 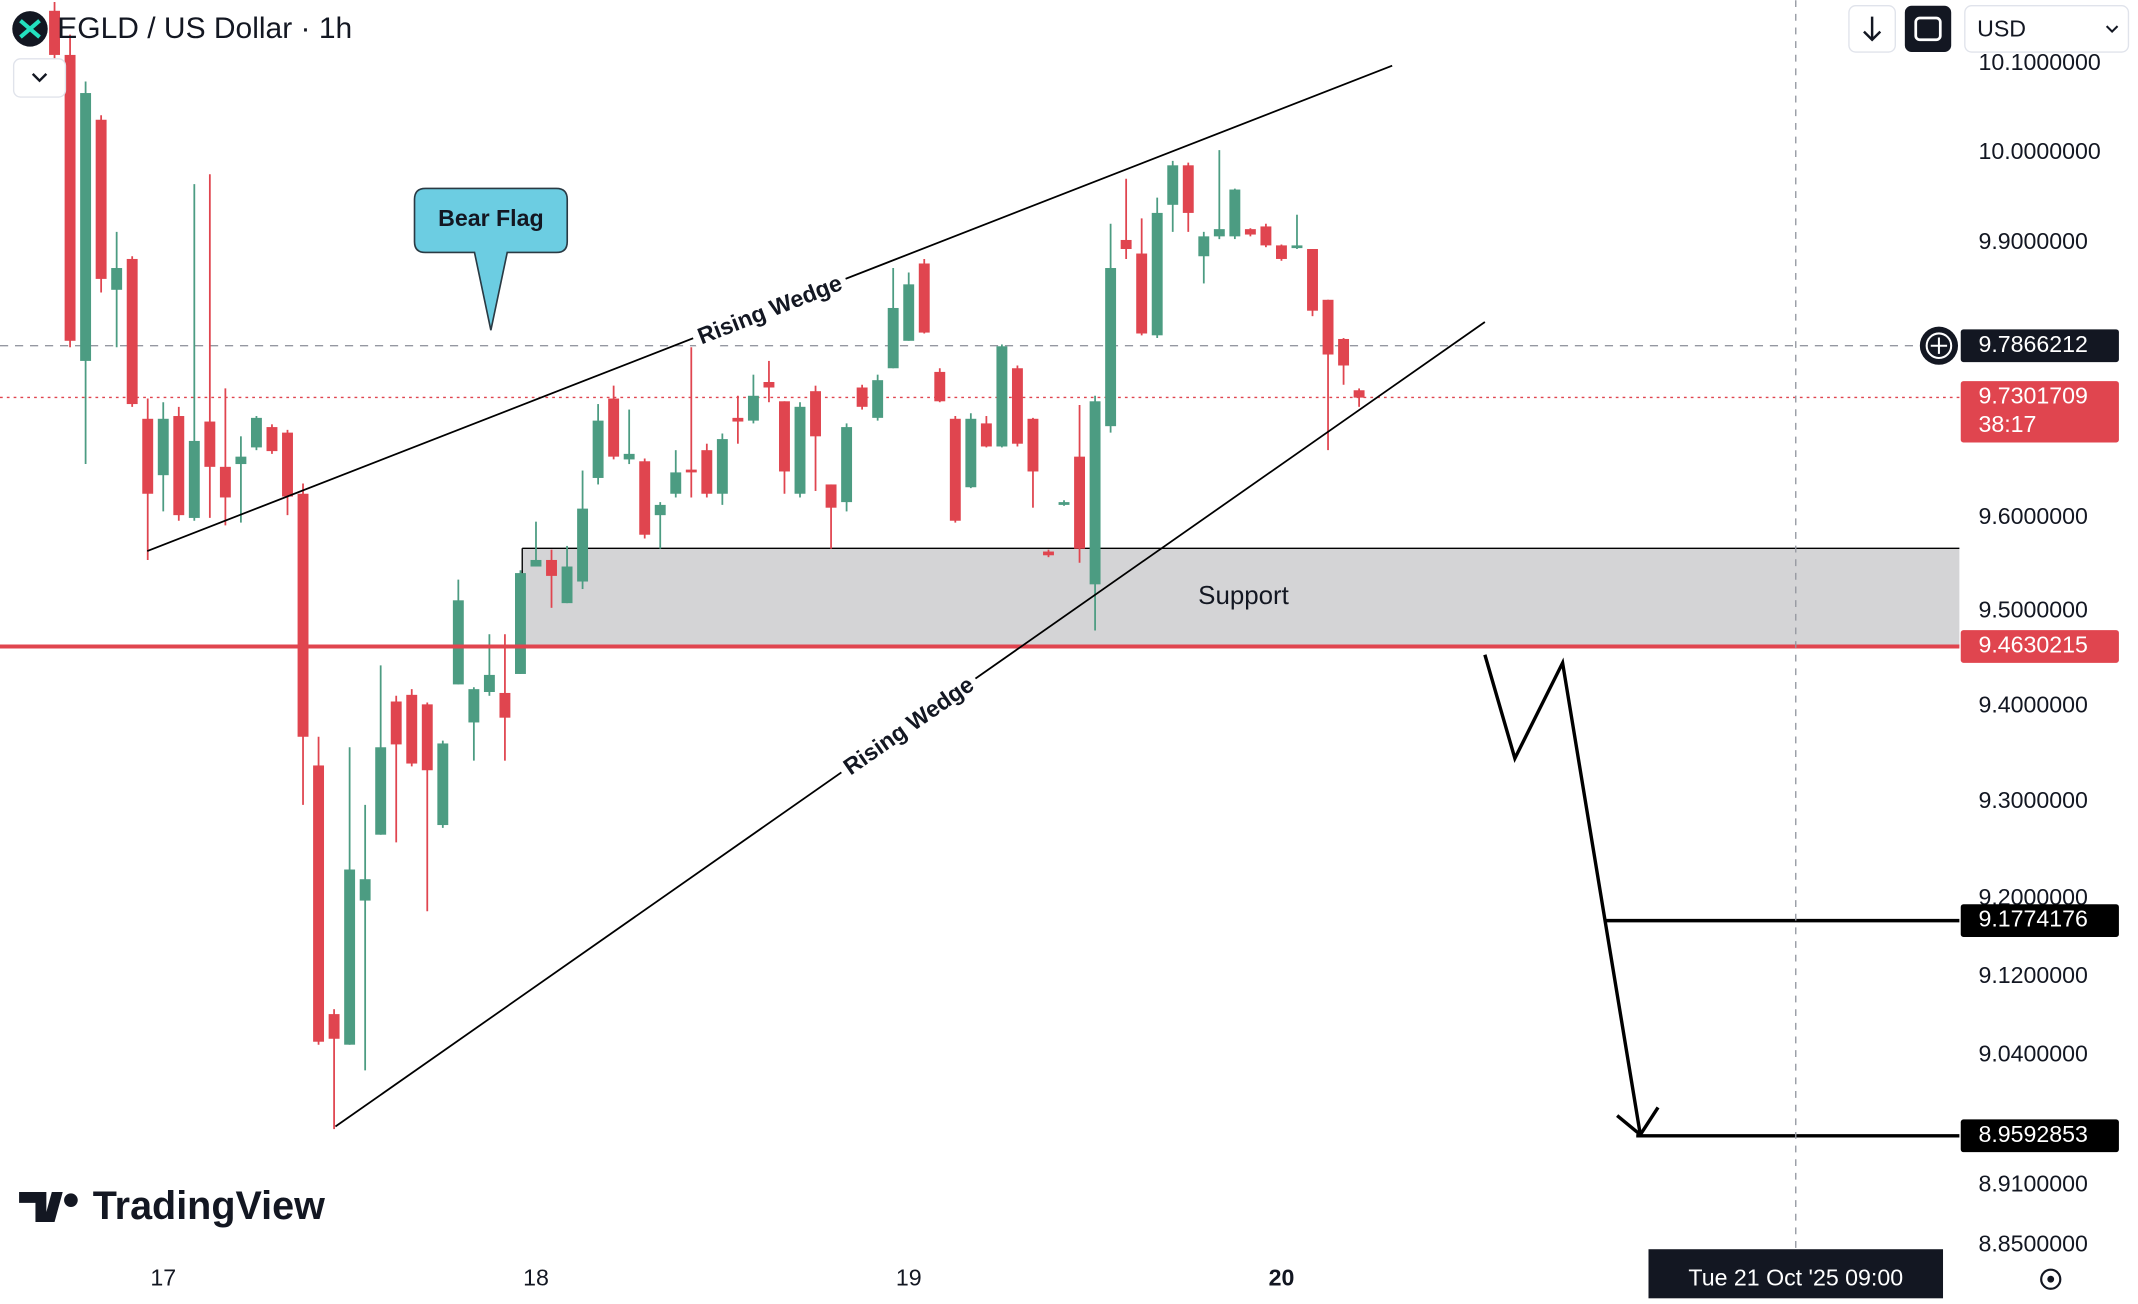 What do you see at coordinates (2001, 28) in the screenshot?
I see `currency-label: USD` at bounding box center [2001, 28].